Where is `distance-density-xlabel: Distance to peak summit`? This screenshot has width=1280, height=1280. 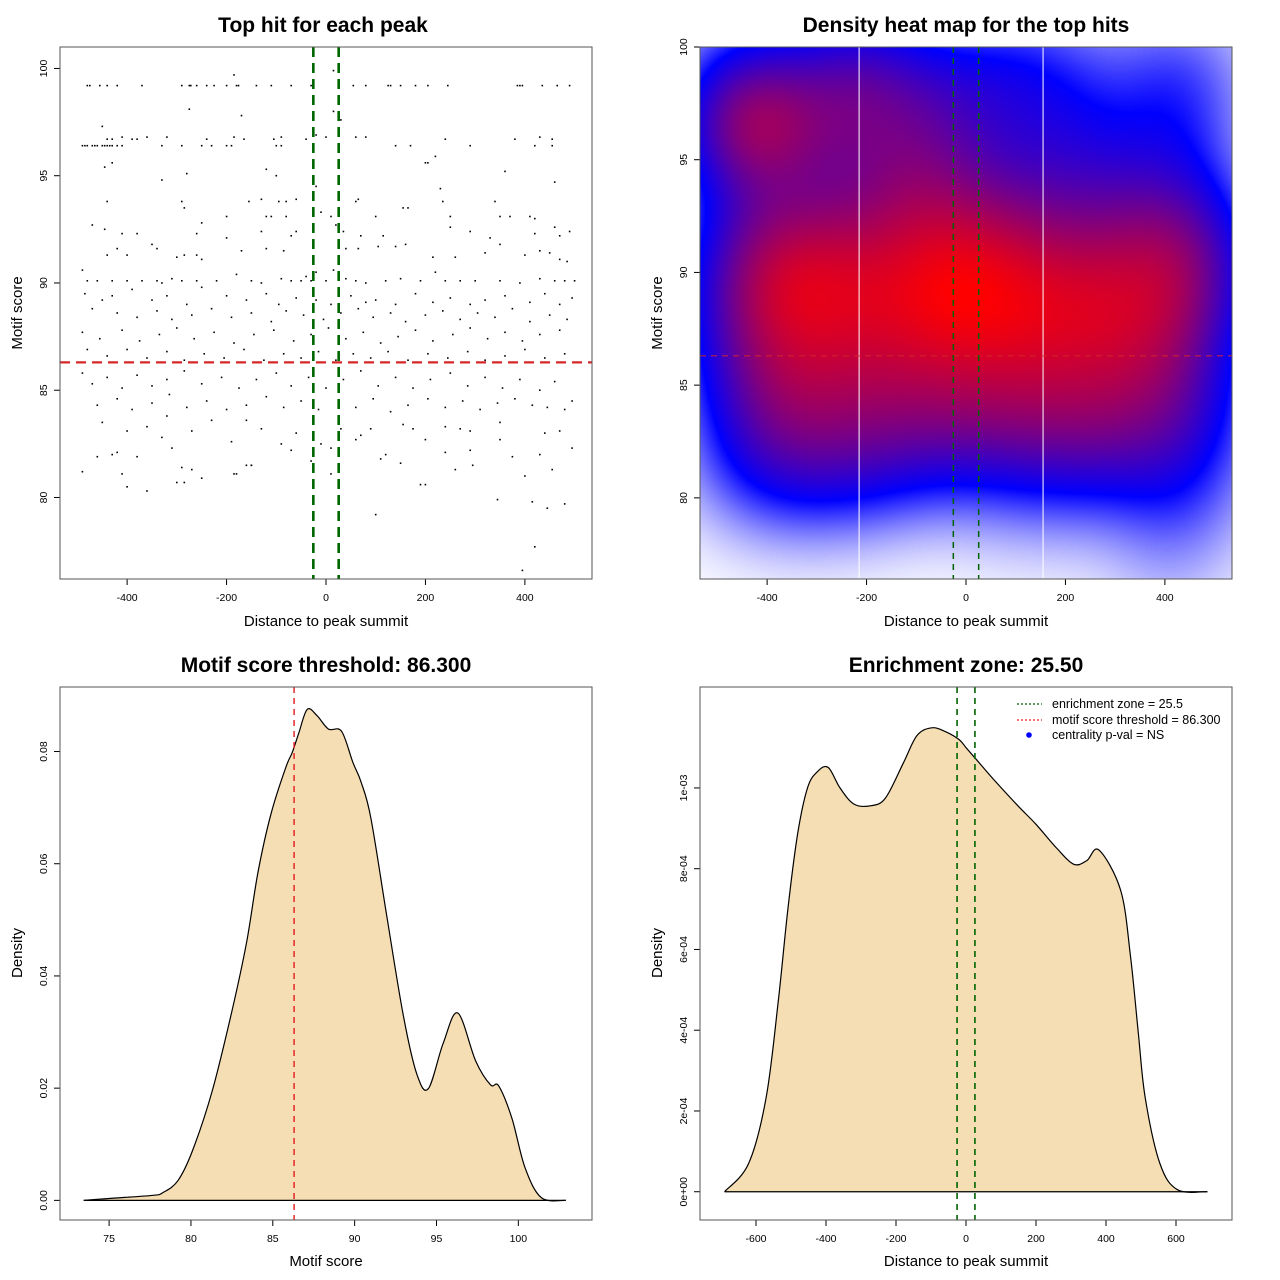
distance-density-xlabel: Distance to peak summit is located at coordinates (966, 1261).